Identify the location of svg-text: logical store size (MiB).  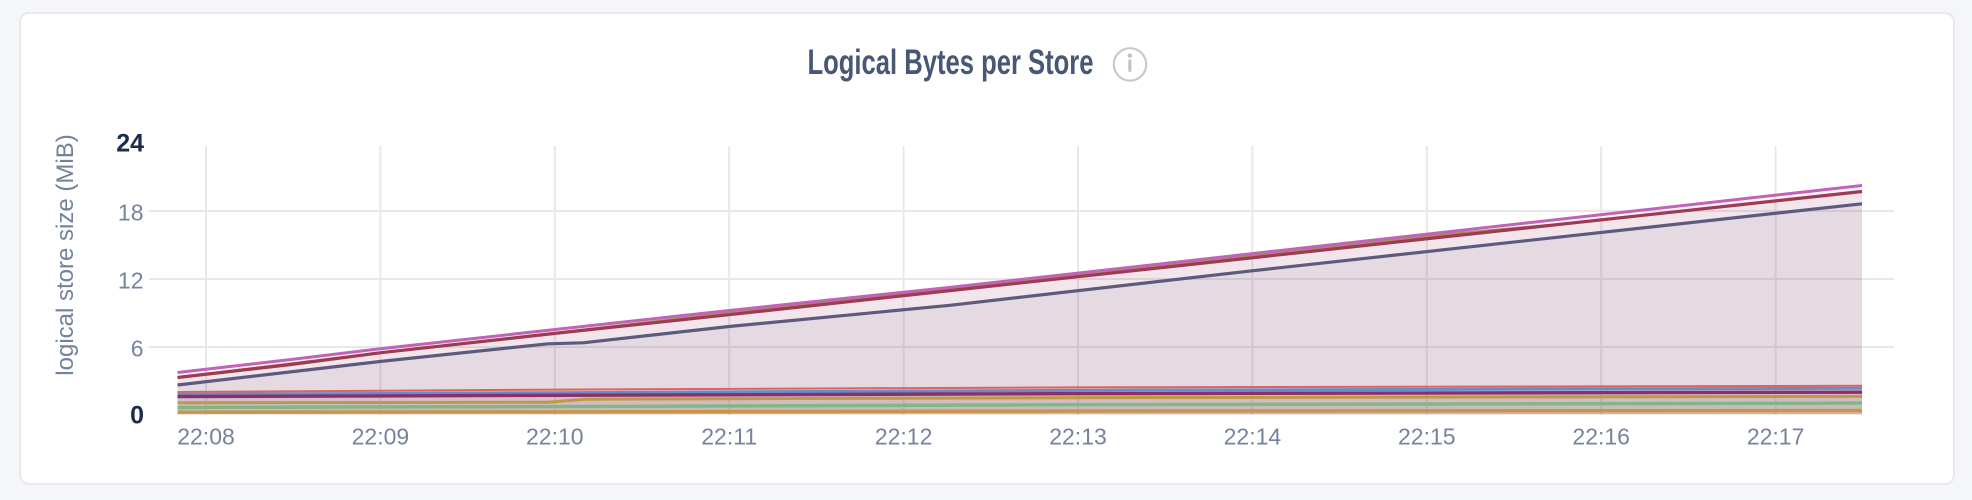
(65, 254).